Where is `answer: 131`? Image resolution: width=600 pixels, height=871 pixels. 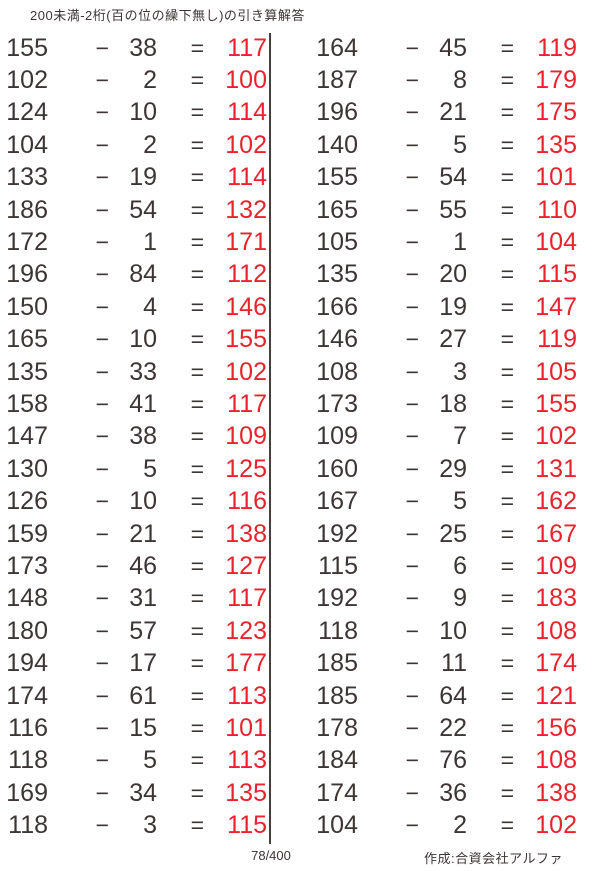
answer: 131 is located at coordinates (556, 468).